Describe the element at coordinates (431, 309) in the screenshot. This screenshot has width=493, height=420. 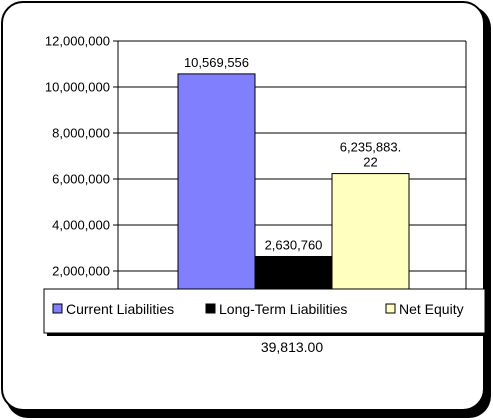
I see `legend-label: Net Equity` at that location.